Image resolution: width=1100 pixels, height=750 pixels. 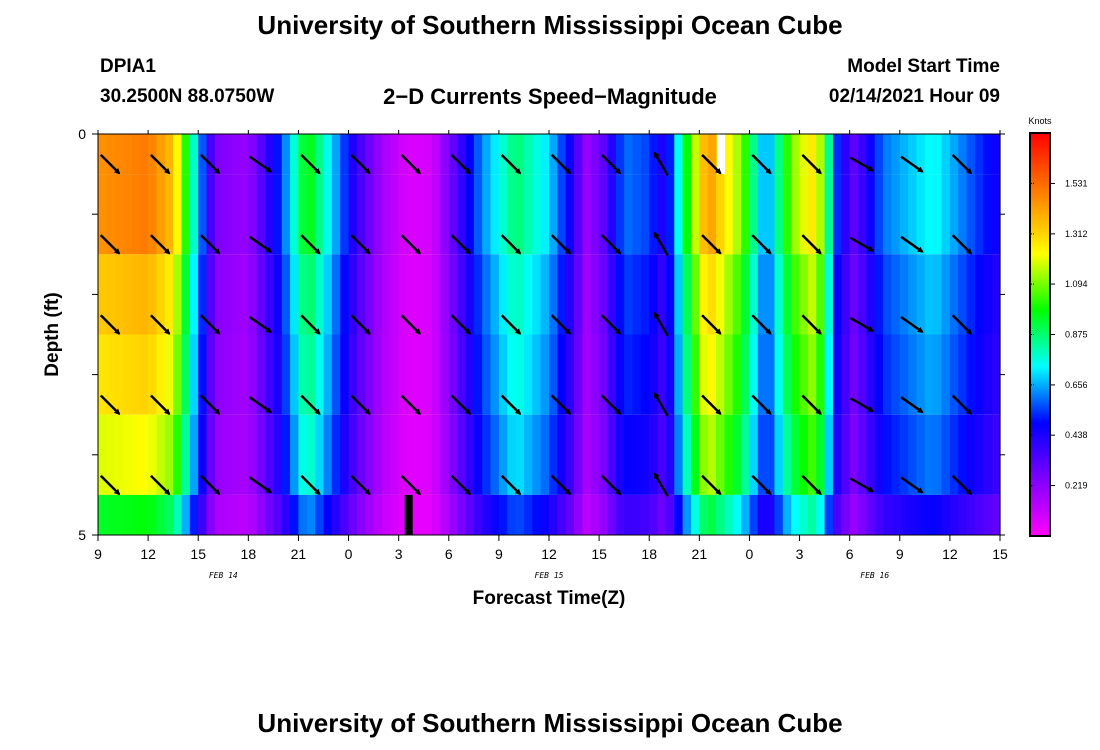 What do you see at coordinates (187, 96) in the screenshot?
I see `station-coordinates: 30.2500N 88.0750W` at bounding box center [187, 96].